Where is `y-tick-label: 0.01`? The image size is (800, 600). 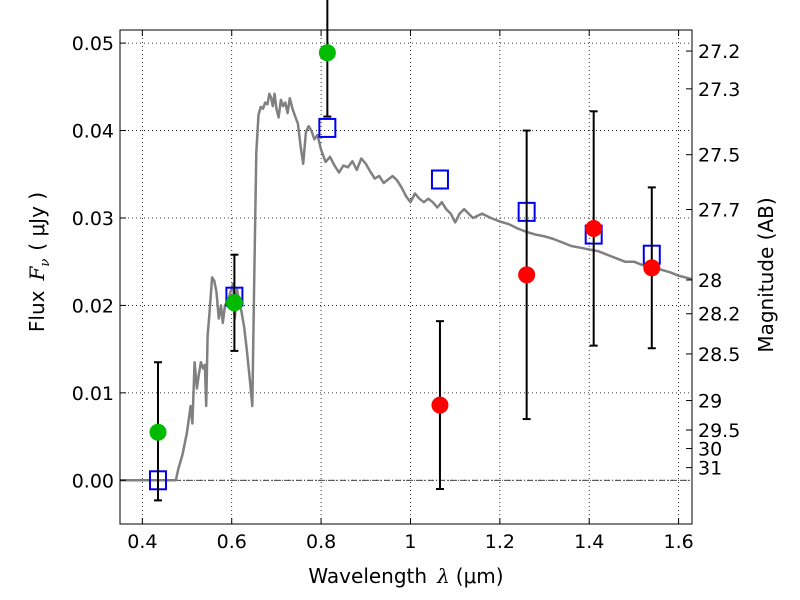 y-tick-label: 0.01 is located at coordinates (93, 394).